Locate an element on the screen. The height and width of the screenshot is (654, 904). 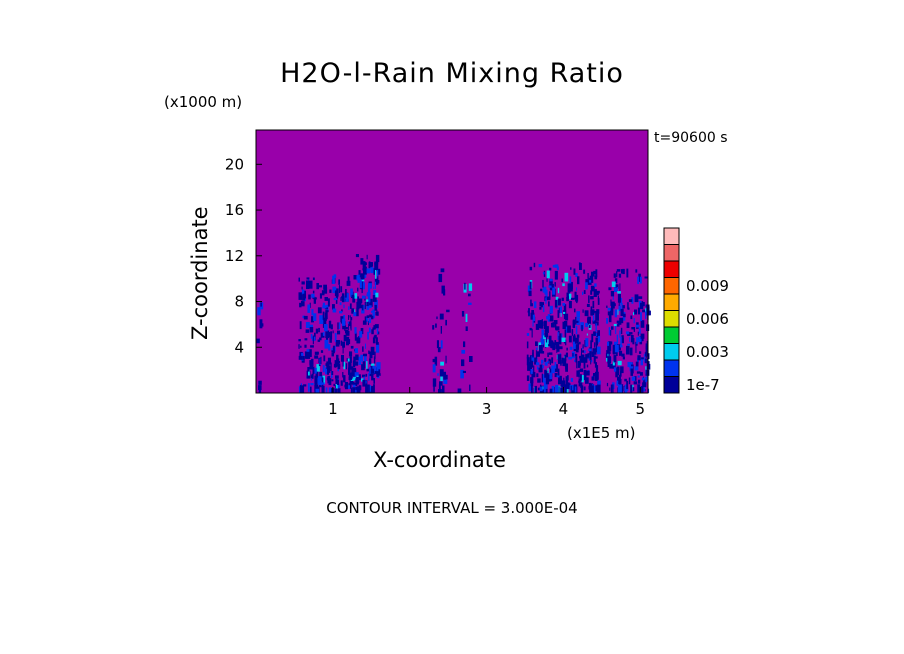
x-tick-label: 1 is located at coordinates (333, 409).